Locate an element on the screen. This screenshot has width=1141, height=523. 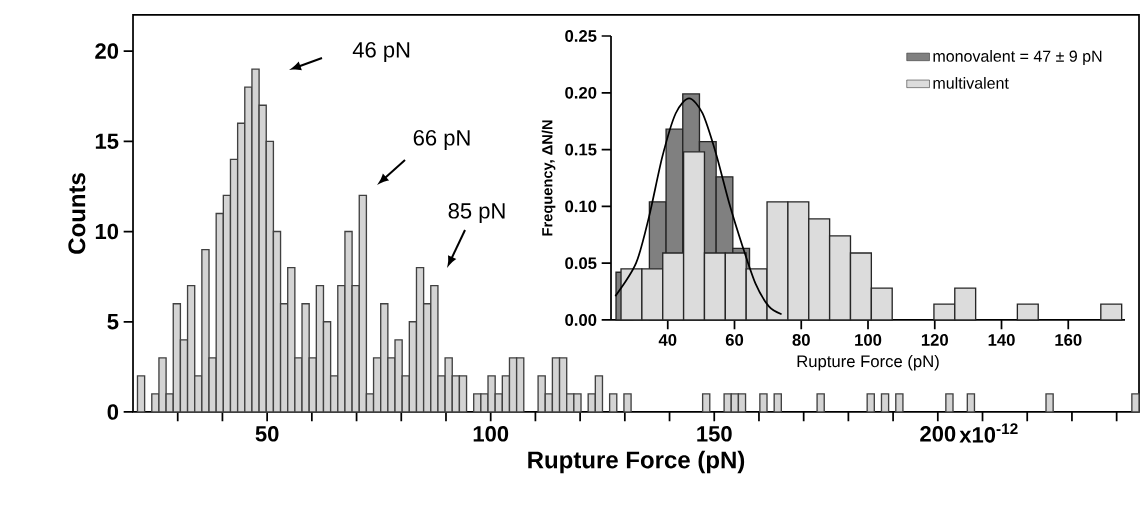
x-tick-label: 50 is located at coordinates (267, 434).